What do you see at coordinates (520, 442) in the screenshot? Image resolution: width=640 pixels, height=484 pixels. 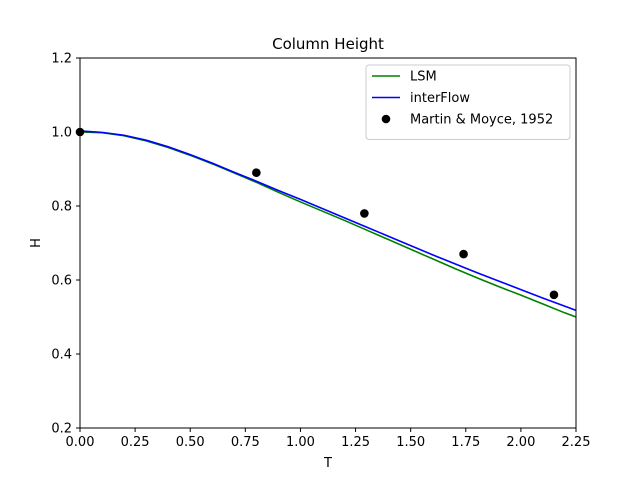 I see `x-tick-label: 2.00` at bounding box center [520, 442].